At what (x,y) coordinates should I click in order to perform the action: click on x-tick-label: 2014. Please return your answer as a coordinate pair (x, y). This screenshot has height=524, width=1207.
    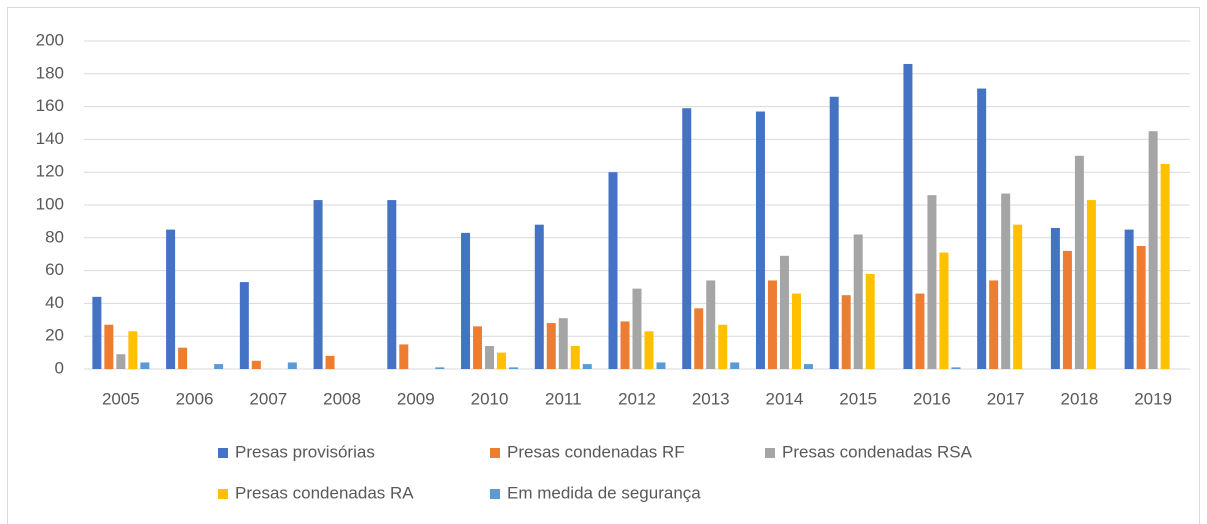
    Looking at the image, I should click on (785, 398).